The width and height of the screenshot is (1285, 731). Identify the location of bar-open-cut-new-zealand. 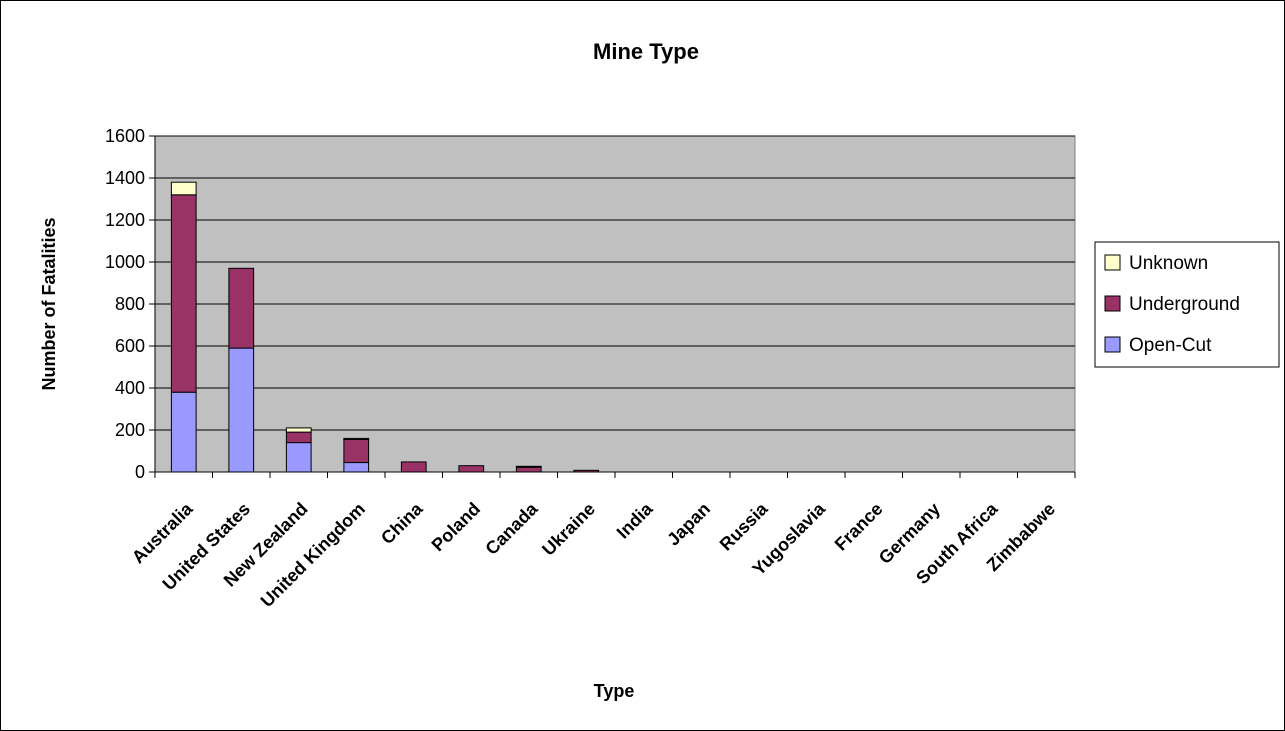
(298, 457).